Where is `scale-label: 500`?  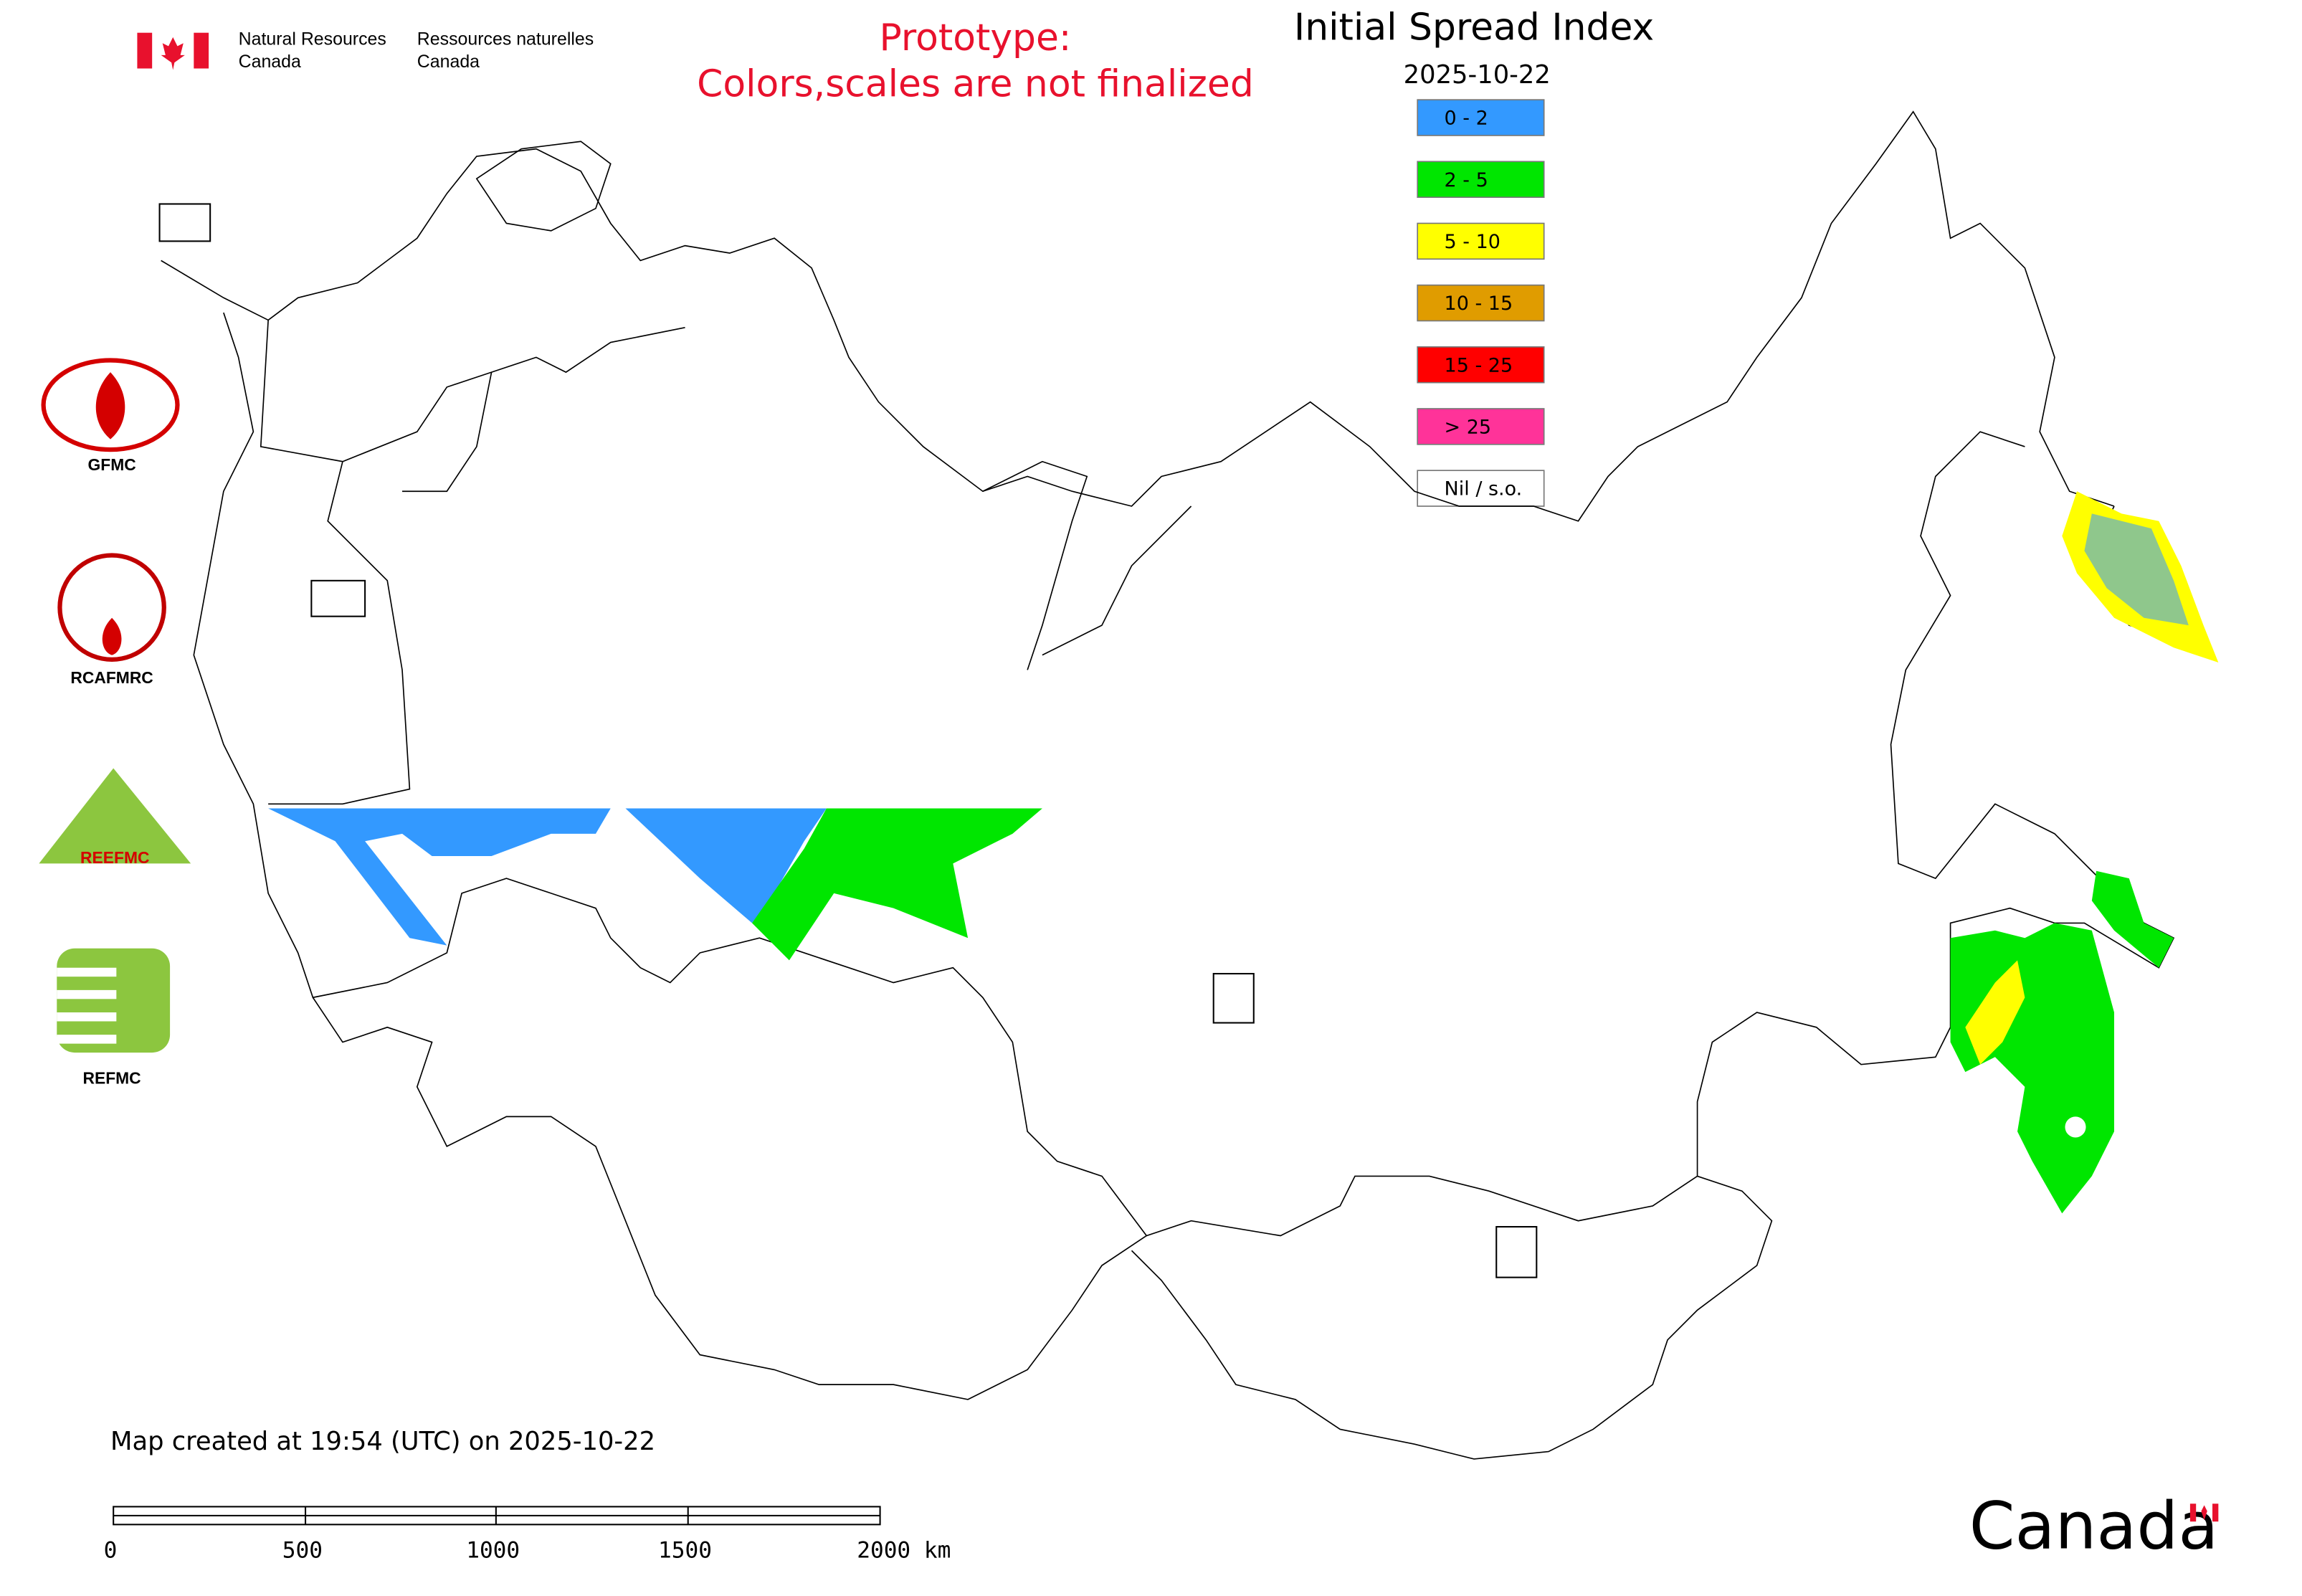 scale-label: 500 is located at coordinates (302, 1551).